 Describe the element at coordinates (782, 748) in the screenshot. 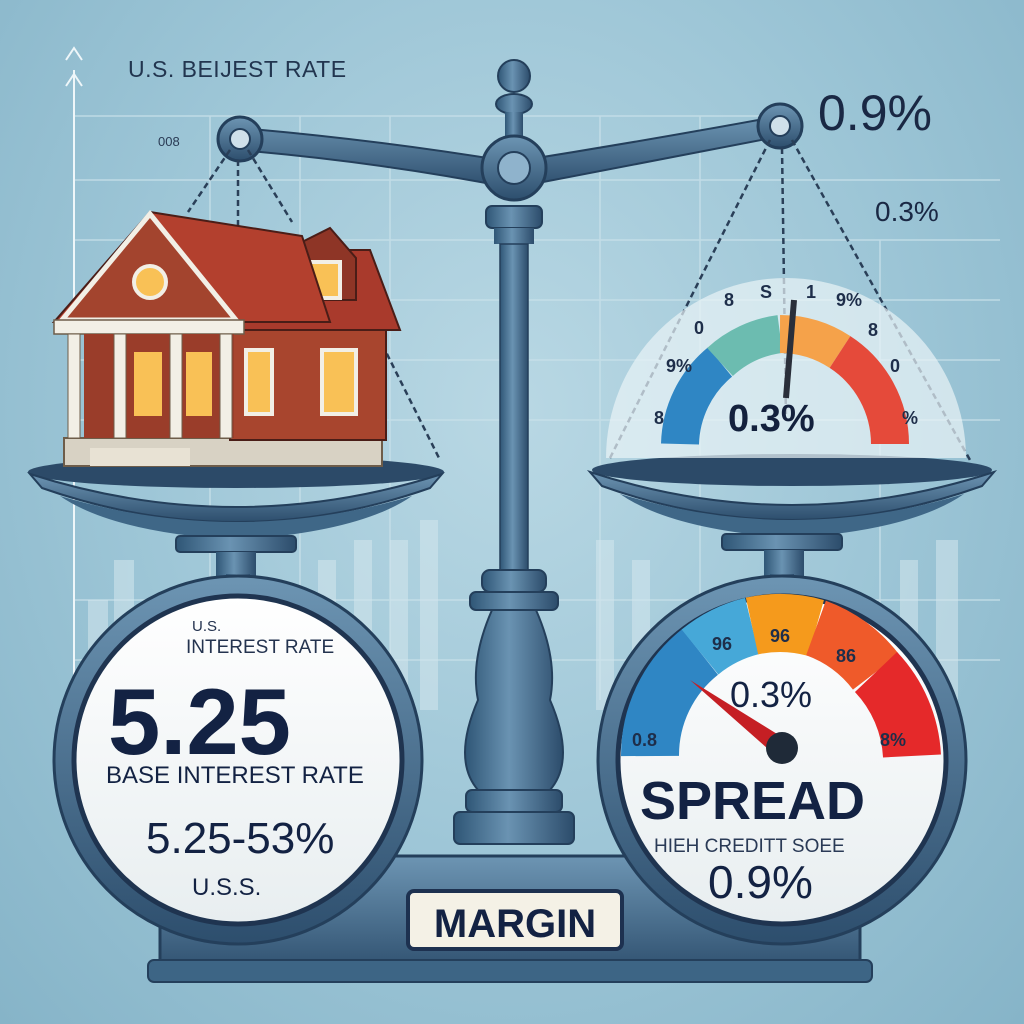

I see `dial-right-needle-hub` at that location.